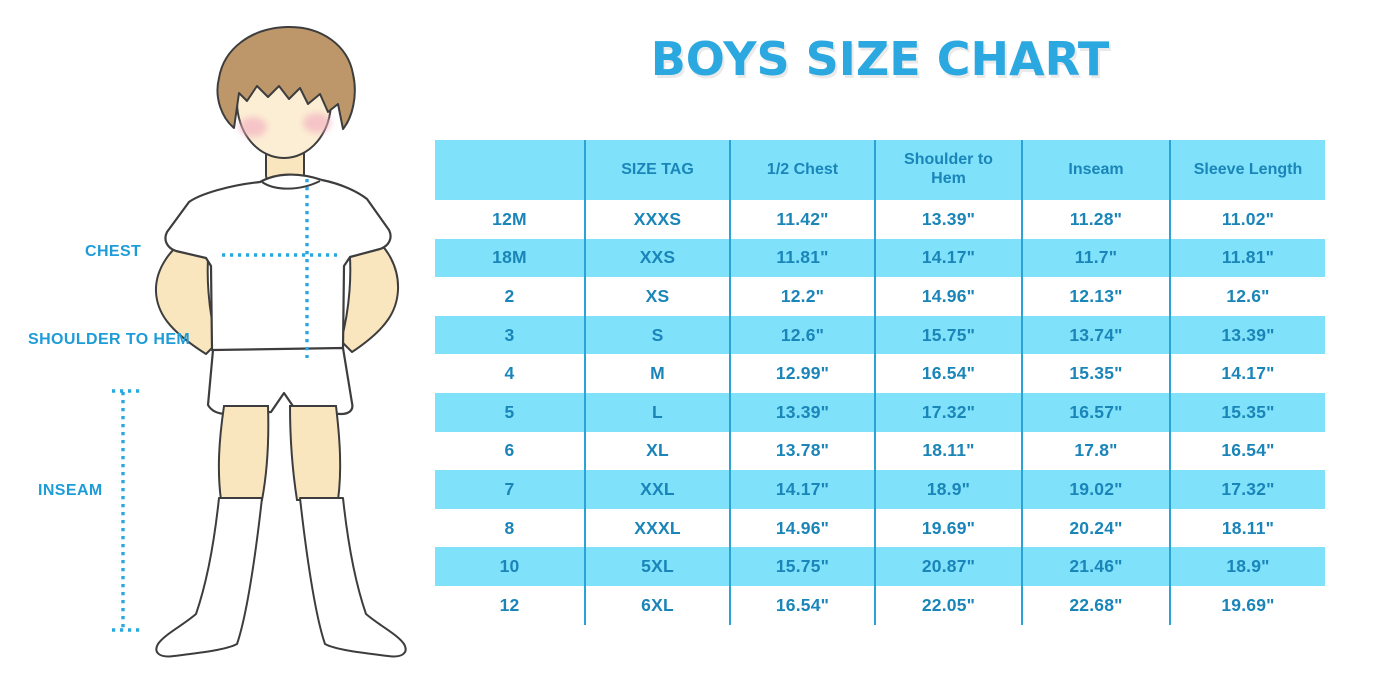 This screenshot has height=700, width=1400. Describe the element at coordinates (243, 453) in the screenshot. I see `boy-left-leg` at that location.